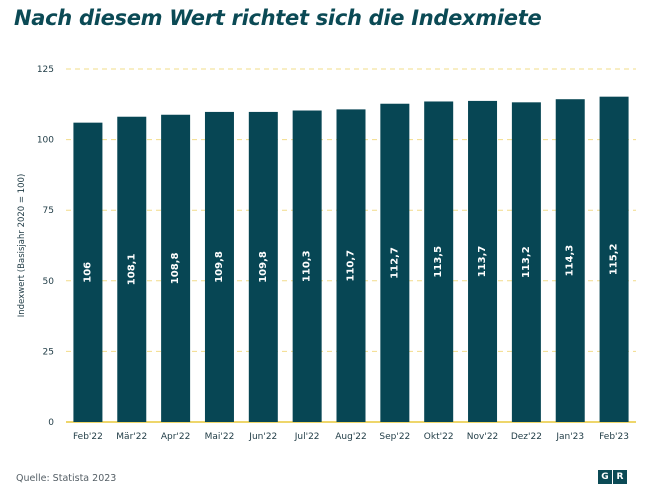  I want to click on x-tick-label: Jul'22, so click(307, 437).